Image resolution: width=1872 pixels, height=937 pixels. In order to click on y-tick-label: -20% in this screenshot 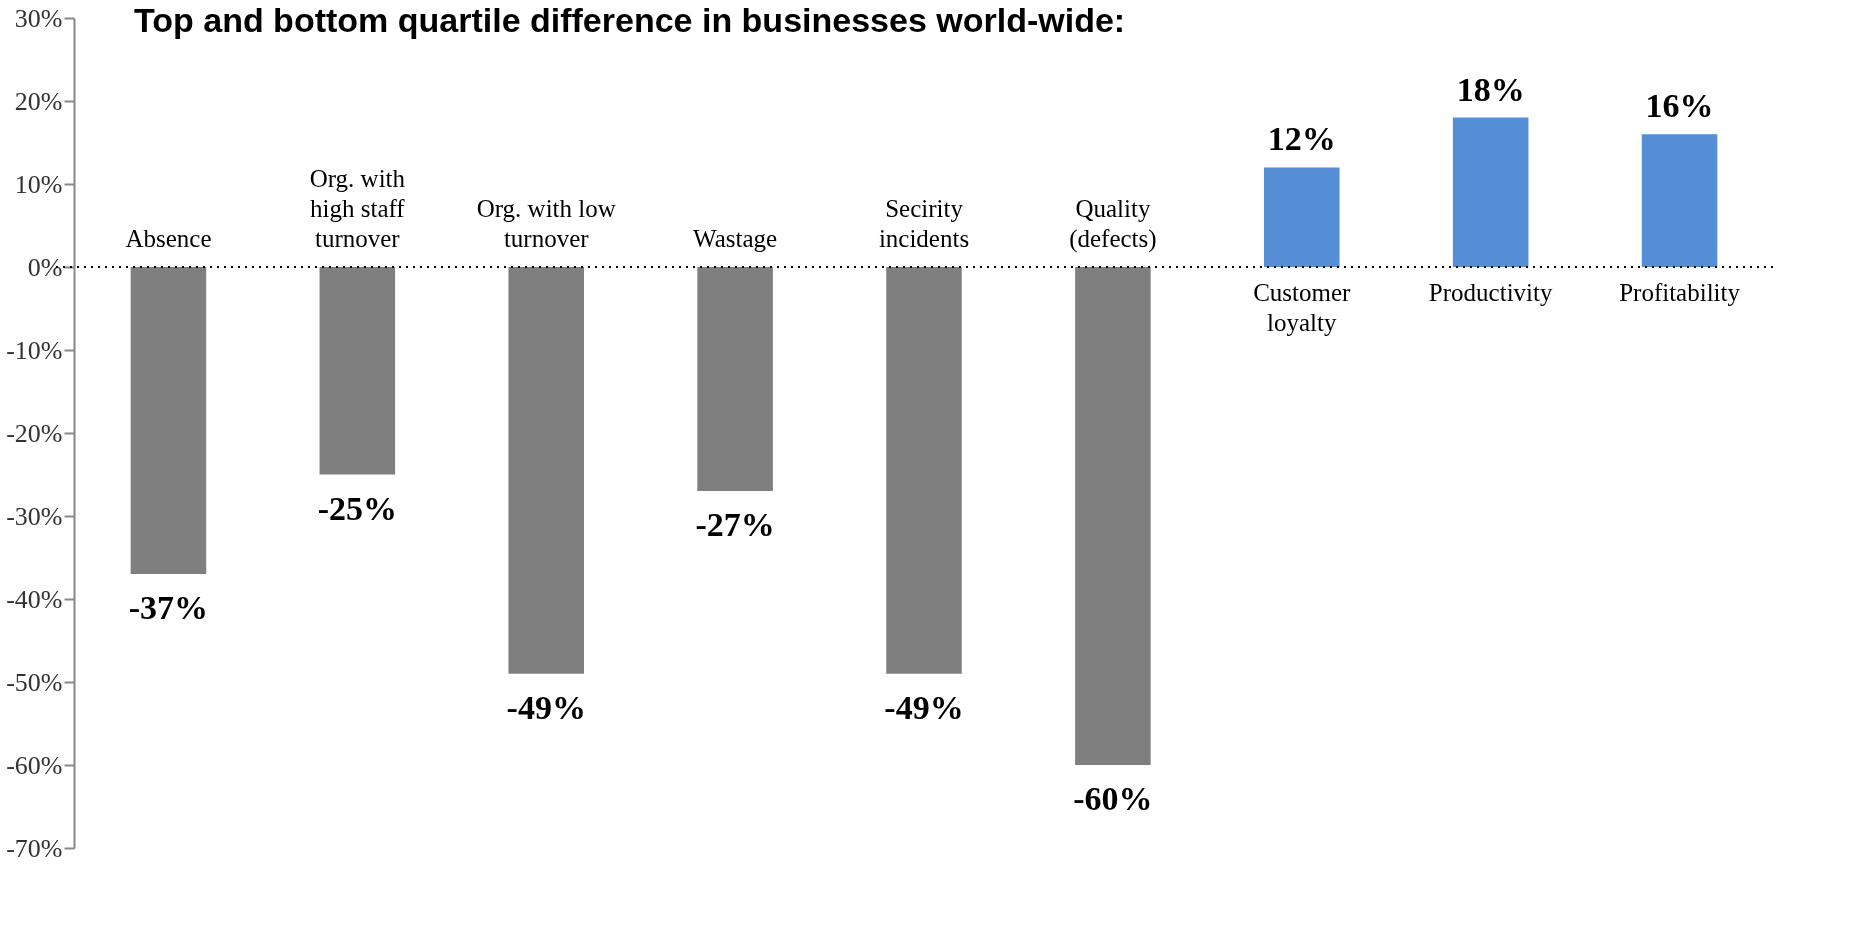, I will do `click(34, 433)`.